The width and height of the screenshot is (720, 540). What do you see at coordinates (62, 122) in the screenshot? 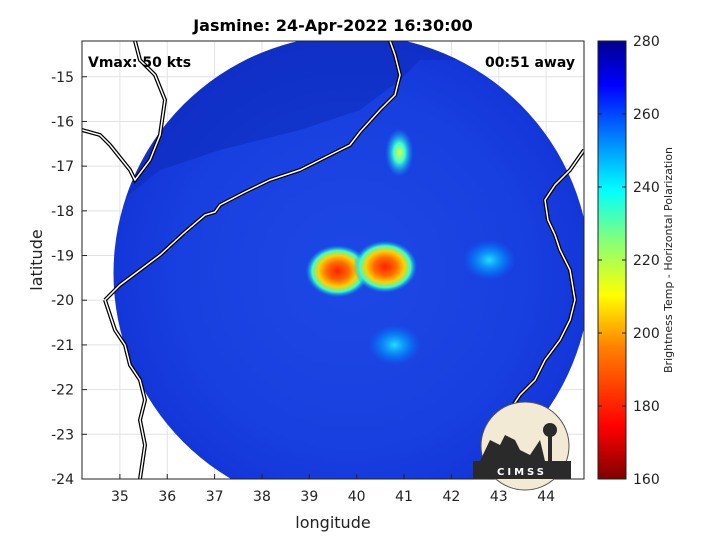
I see `y-tick-label: -16` at bounding box center [62, 122].